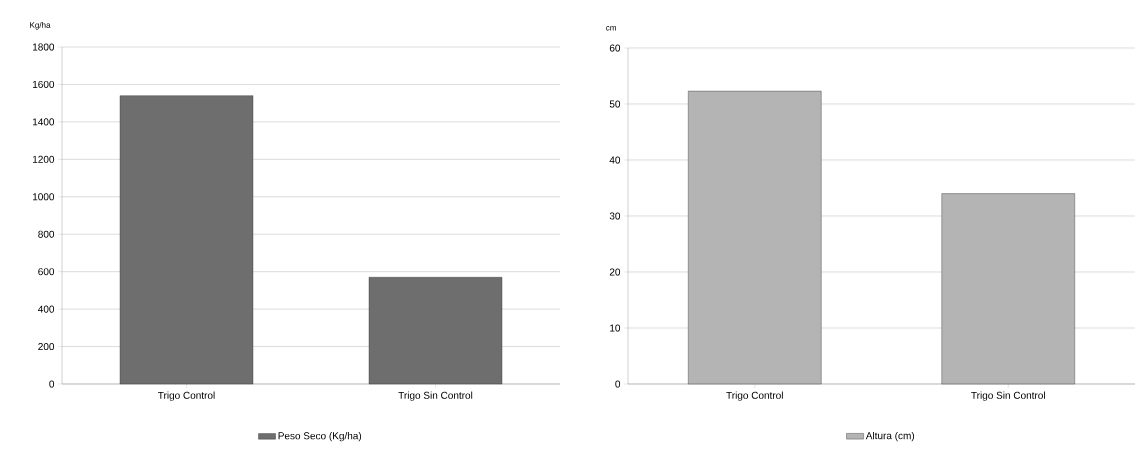 This screenshot has width=1148, height=469. Describe the element at coordinates (615, 160) in the screenshot. I see `y-tick-label: 40` at that location.